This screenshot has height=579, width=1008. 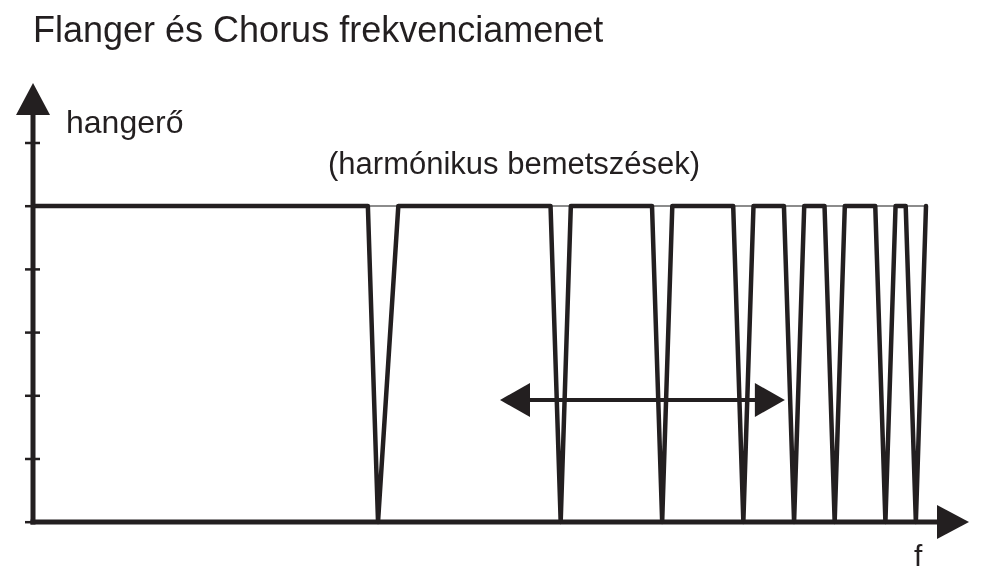 I want to click on y-axis-title: hangerő, so click(x=125, y=122).